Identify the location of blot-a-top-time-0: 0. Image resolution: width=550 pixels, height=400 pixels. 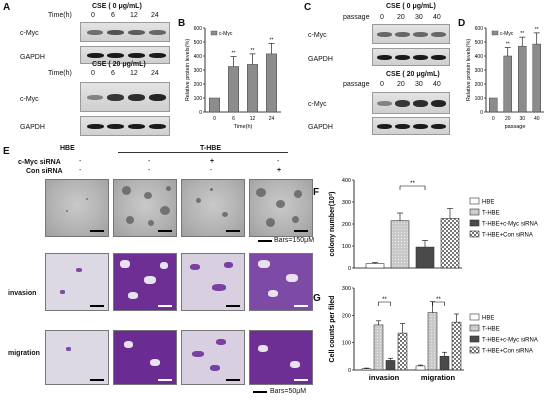
(93, 15).